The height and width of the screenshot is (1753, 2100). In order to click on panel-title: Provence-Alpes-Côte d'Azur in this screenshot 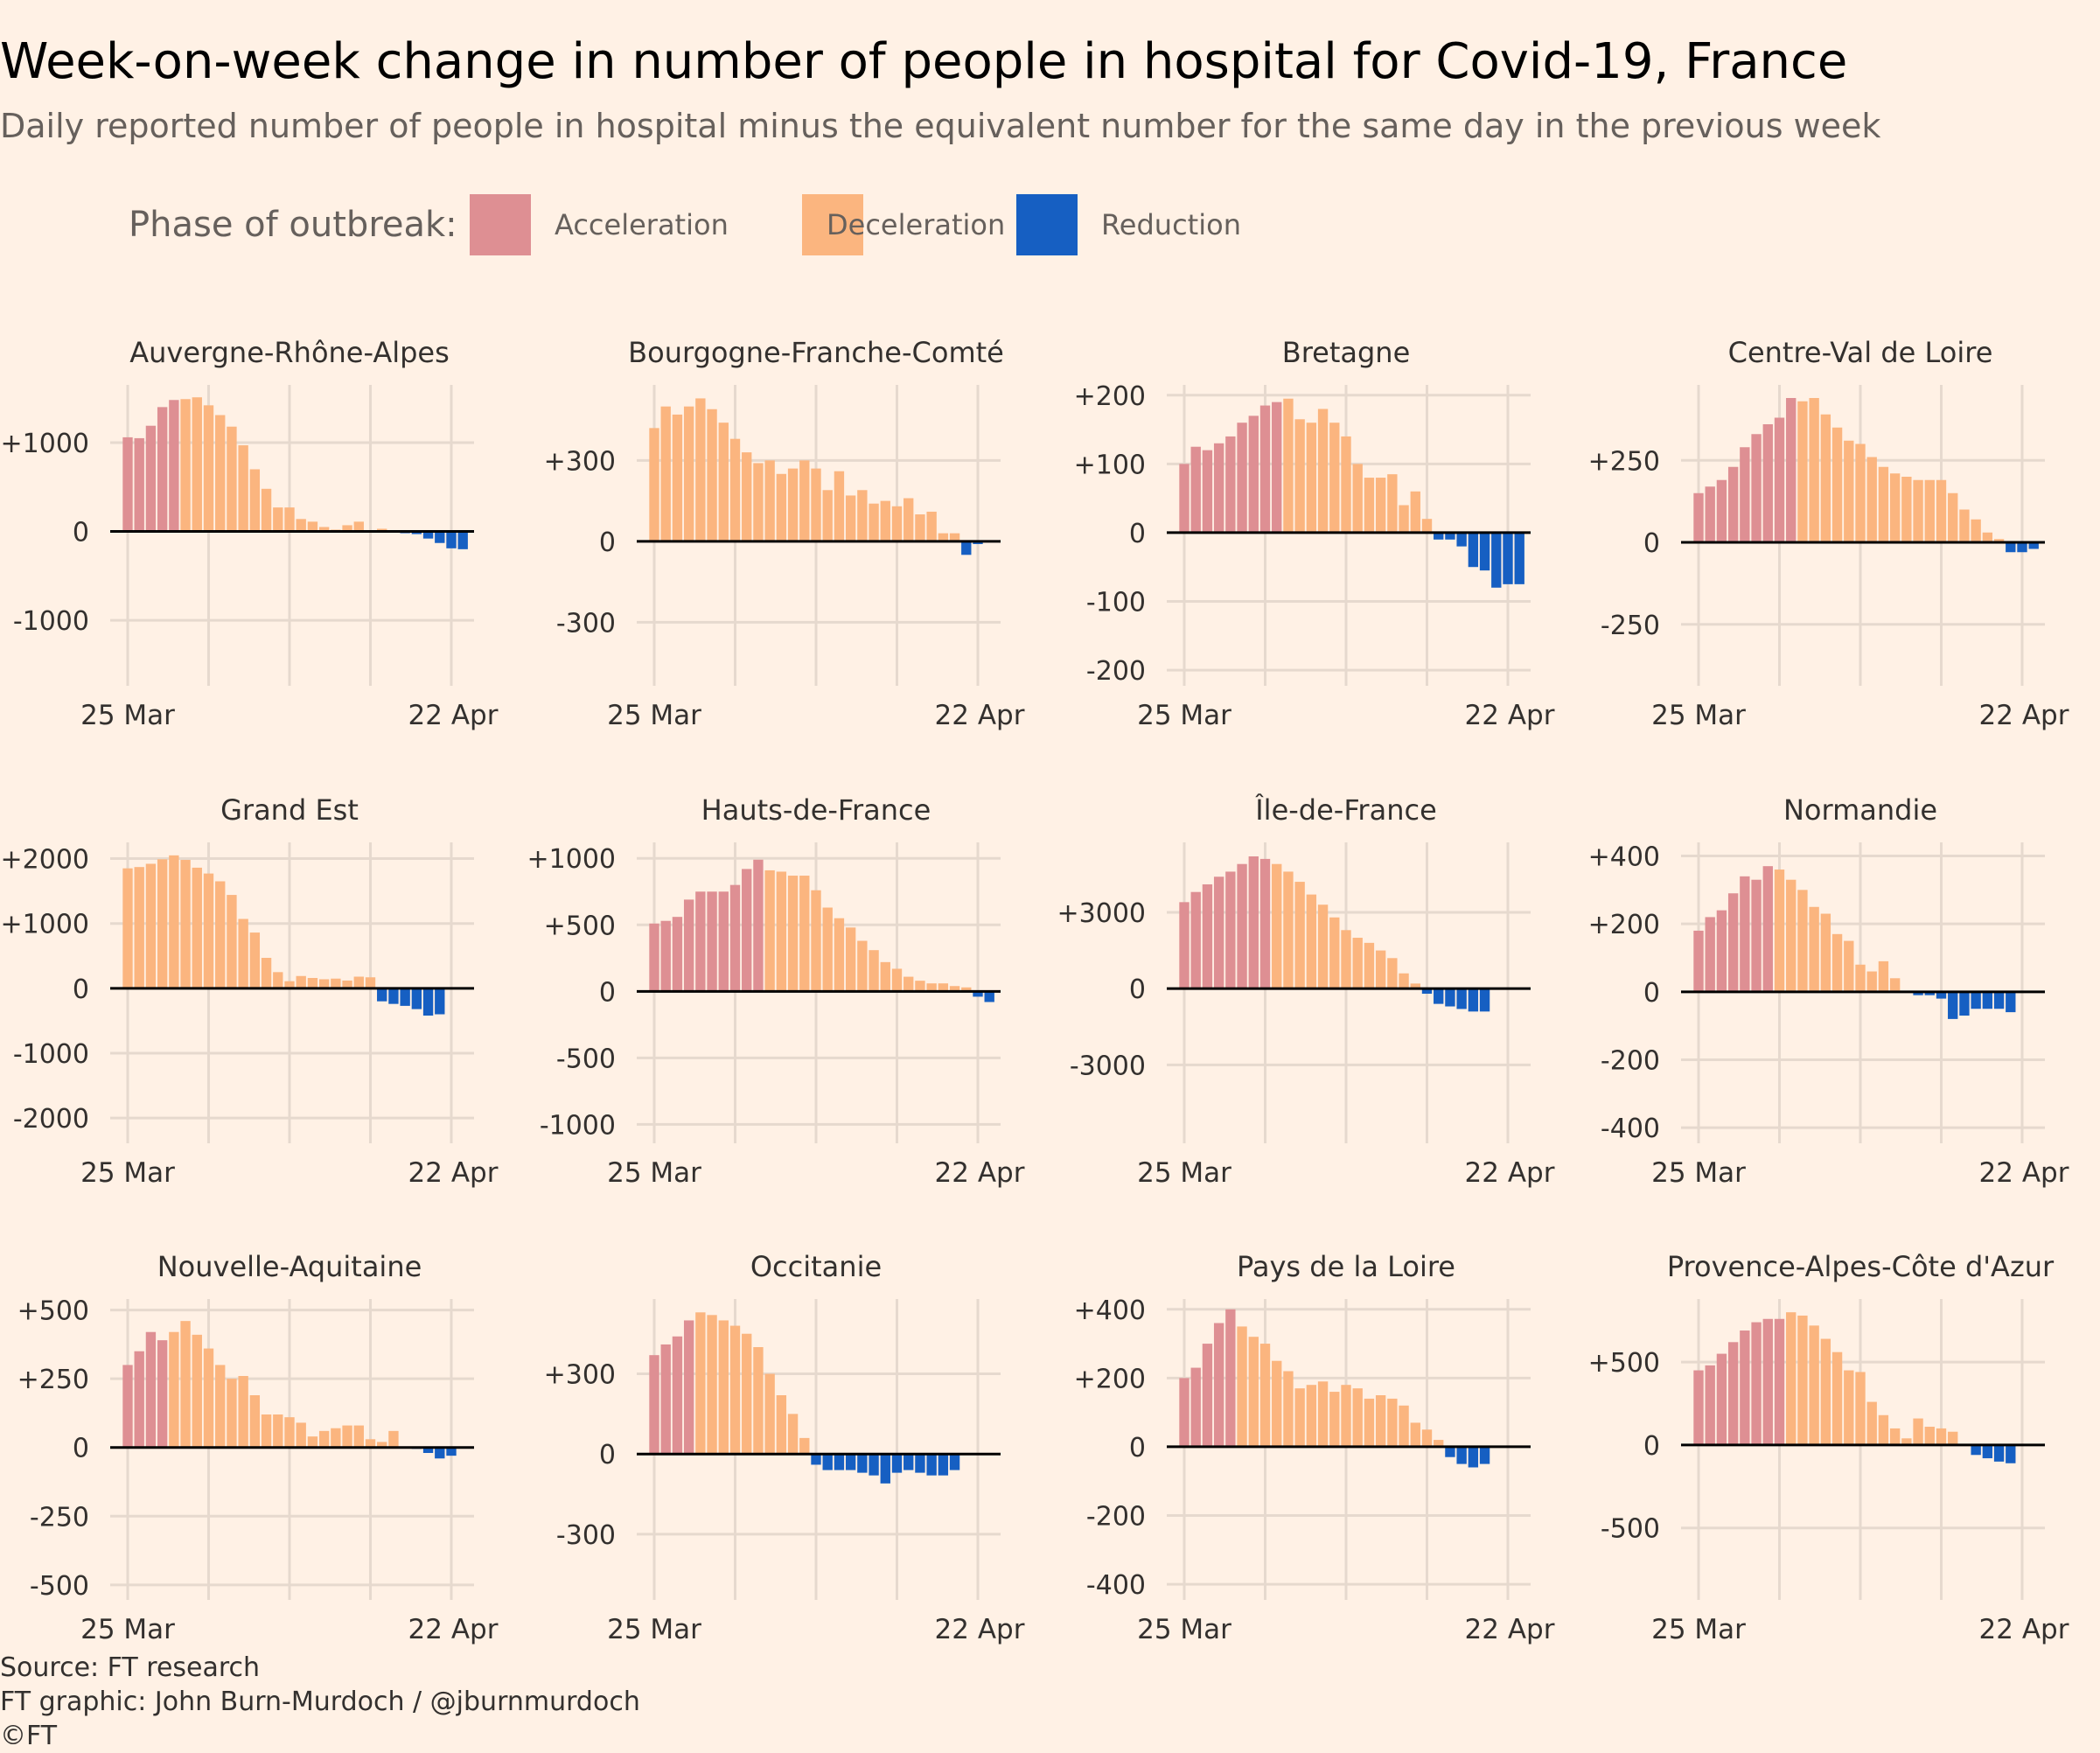, I will do `click(1861, 1266)`.